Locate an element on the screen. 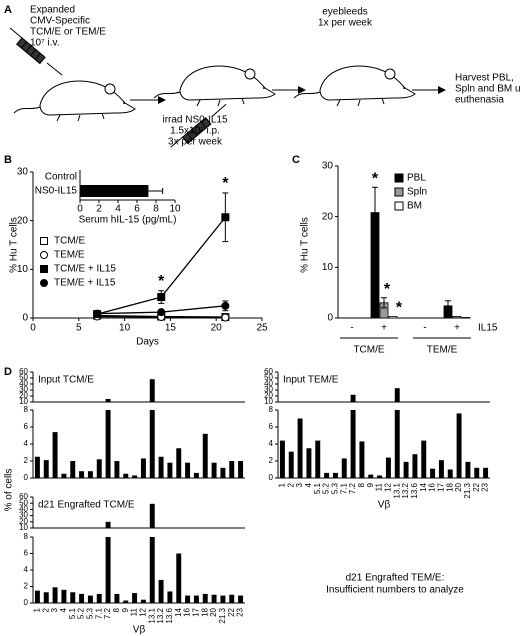 The height and width of the screenshot is (636, 520). step-text: Expanded is located at coordinates (52, 10).